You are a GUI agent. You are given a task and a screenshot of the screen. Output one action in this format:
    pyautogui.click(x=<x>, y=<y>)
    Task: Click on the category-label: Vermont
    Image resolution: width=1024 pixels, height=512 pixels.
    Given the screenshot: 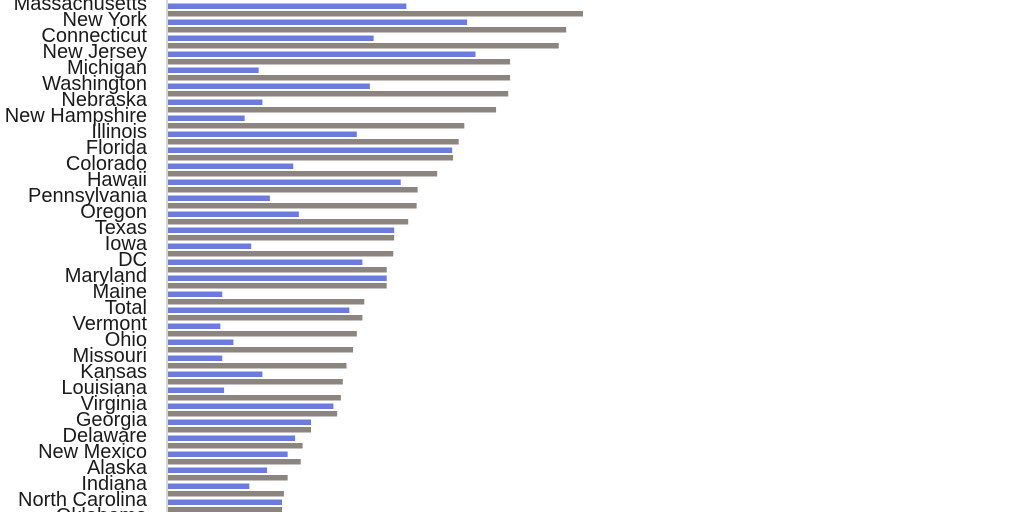 What is the action you would take?
    pyautogui.click(x=110, y=324)
    